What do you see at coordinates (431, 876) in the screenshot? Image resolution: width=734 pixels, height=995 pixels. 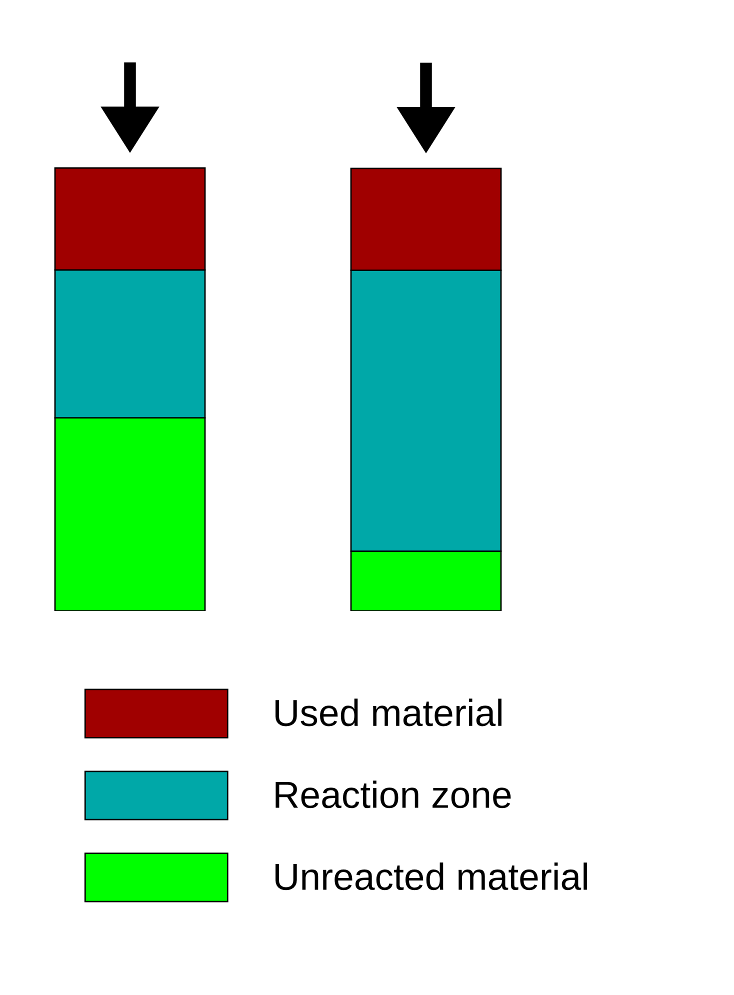 I see `legend-label: Unreacted material` at bounding box center [431, 876].